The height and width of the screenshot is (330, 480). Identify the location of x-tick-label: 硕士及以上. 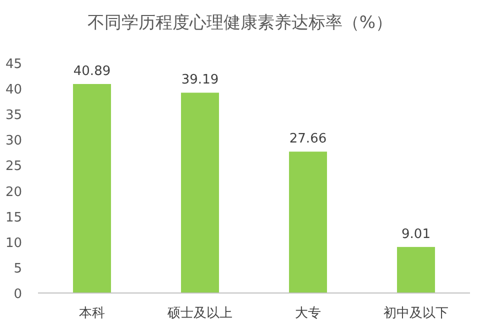
(199, 313).